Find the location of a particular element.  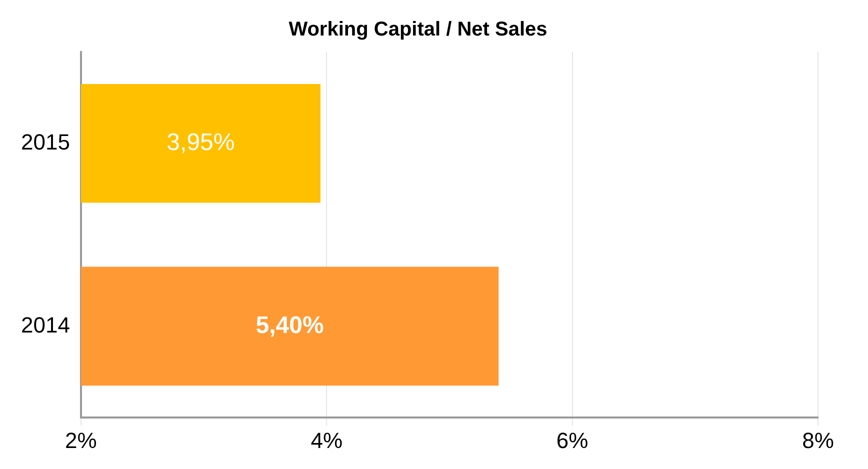

y-tick-label: 2015 is located at coordinates (45, 141).